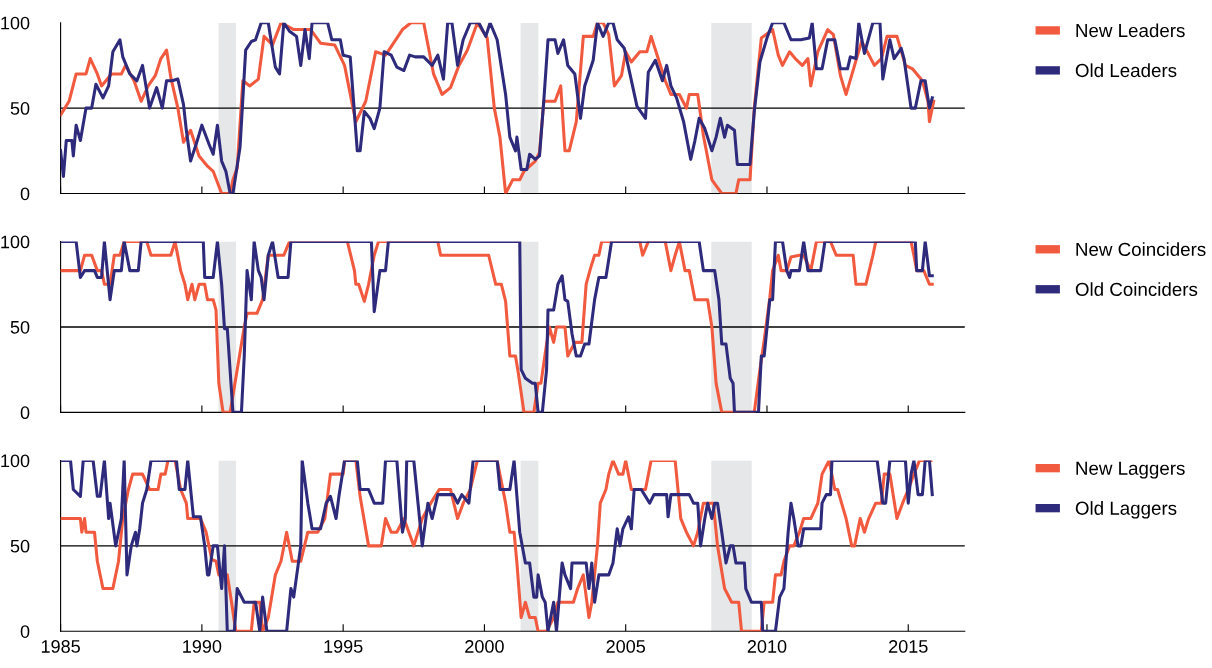 The height and width of the screenshot is (668, 1212). I want to click on x-tick-label: 1990, so click(202, 646).